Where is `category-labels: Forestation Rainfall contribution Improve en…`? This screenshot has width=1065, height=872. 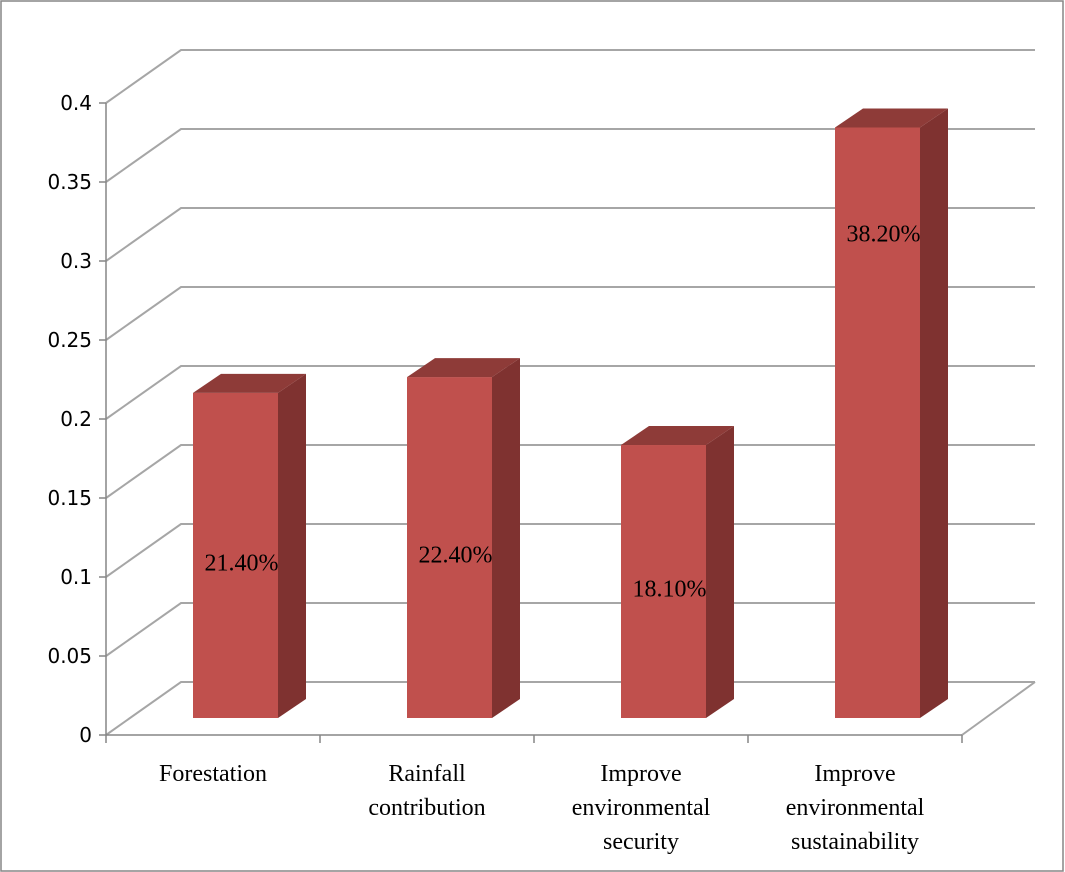
category-labels: Forestation Rainfall contribution Improve en… is located at coordinates (542, 808).